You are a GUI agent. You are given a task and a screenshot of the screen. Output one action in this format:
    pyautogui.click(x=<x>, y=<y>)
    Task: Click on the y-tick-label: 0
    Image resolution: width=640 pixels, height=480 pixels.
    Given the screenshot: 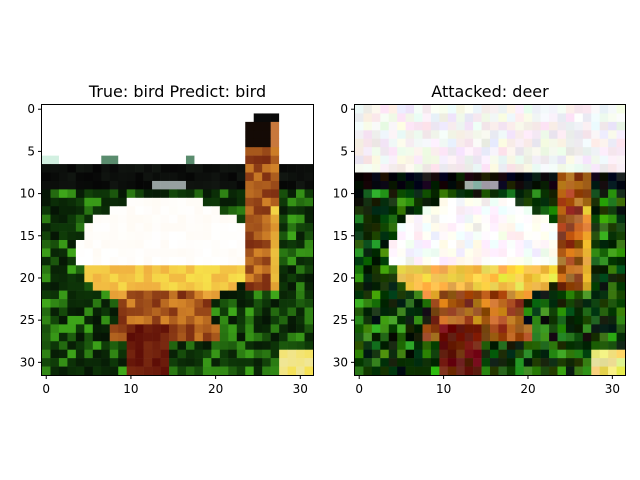 What is the action you would take?
    pyautogui.click(x=31, y=109)
    